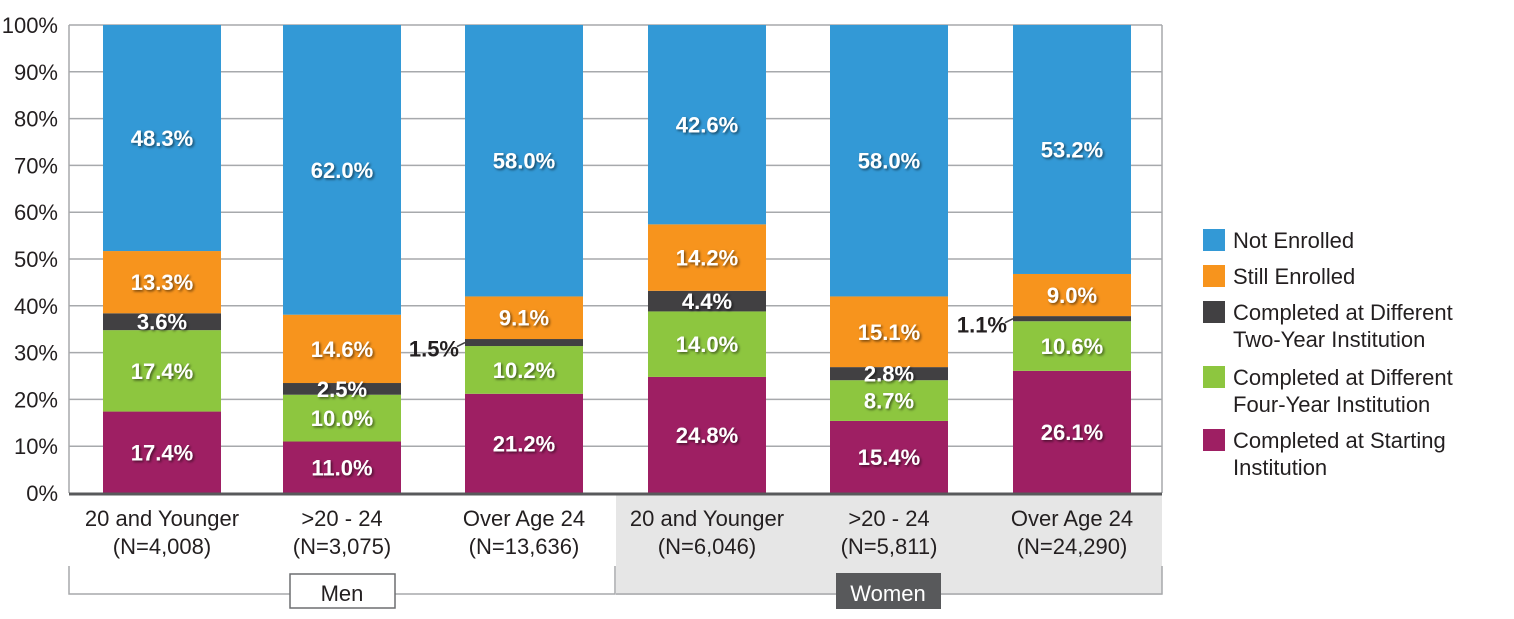 The height and width of the screenshot is (619, 1514). I want to click on data-label: 11.0%, so click(341, 467).